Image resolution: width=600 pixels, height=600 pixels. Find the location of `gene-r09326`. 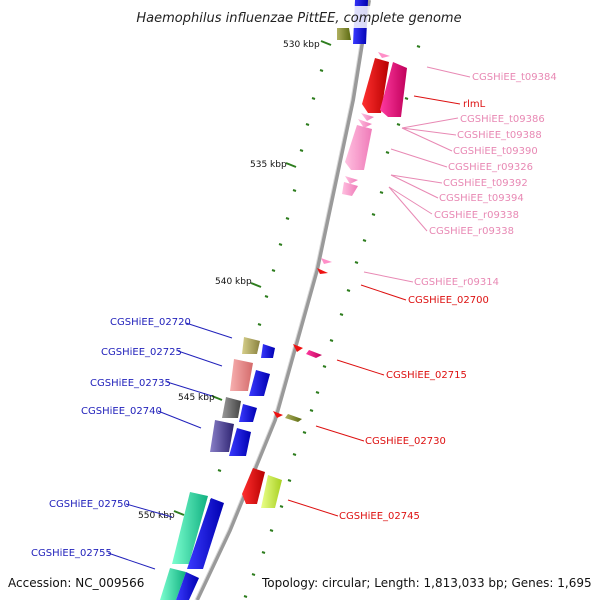

gene-r09326 is located at coordinates (358, 147).